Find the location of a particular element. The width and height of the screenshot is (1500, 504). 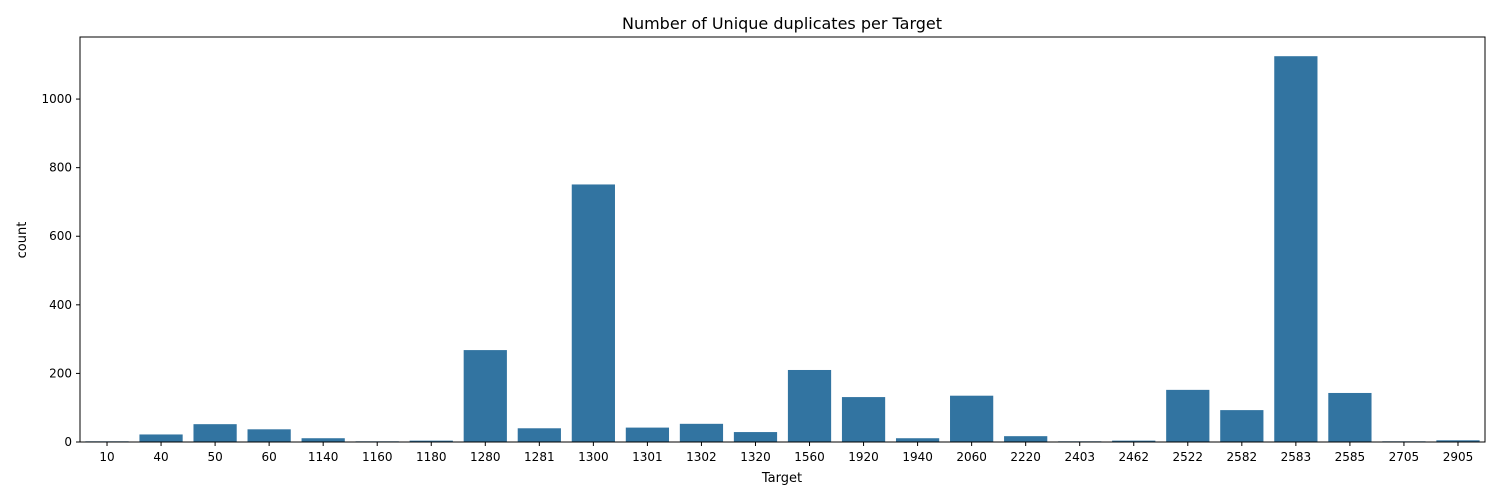

x-tick-label: 2060 is located at coordinates (971, 457).